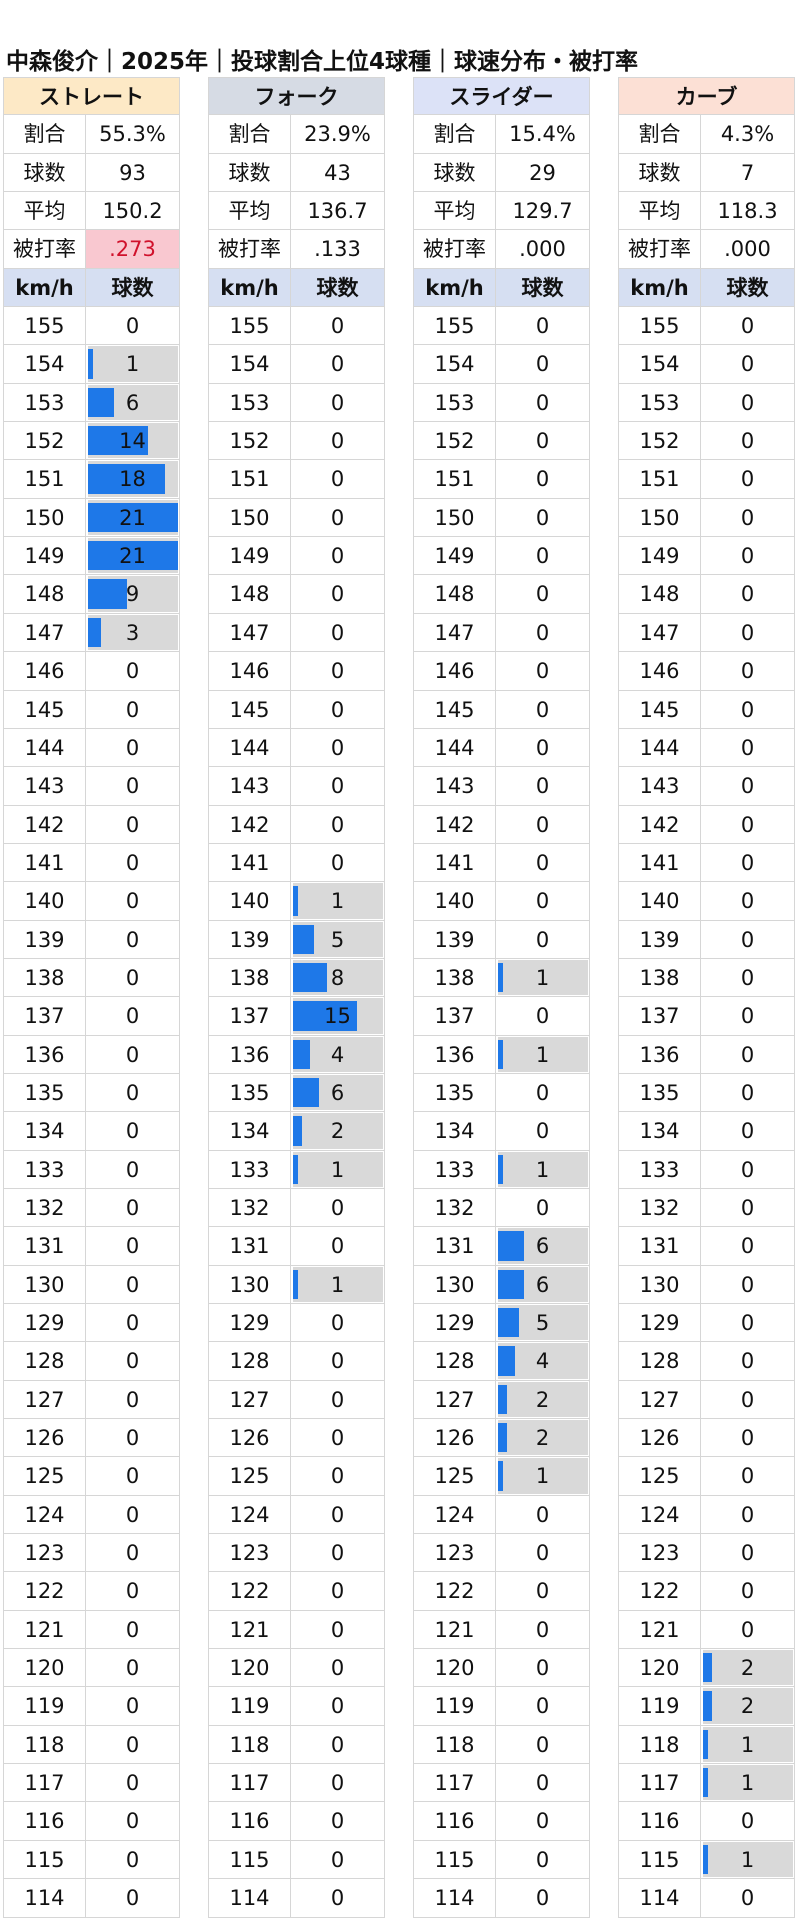 The width and height of the screenshot is (796, 1920). I want to click on count-column-header: 球数, so click(747, 287).